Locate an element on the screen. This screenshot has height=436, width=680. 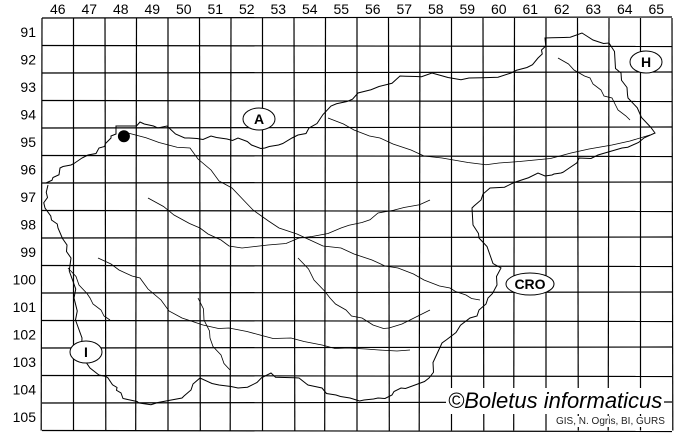
country-label-hungary-oval is located at coordinates (646, 62).